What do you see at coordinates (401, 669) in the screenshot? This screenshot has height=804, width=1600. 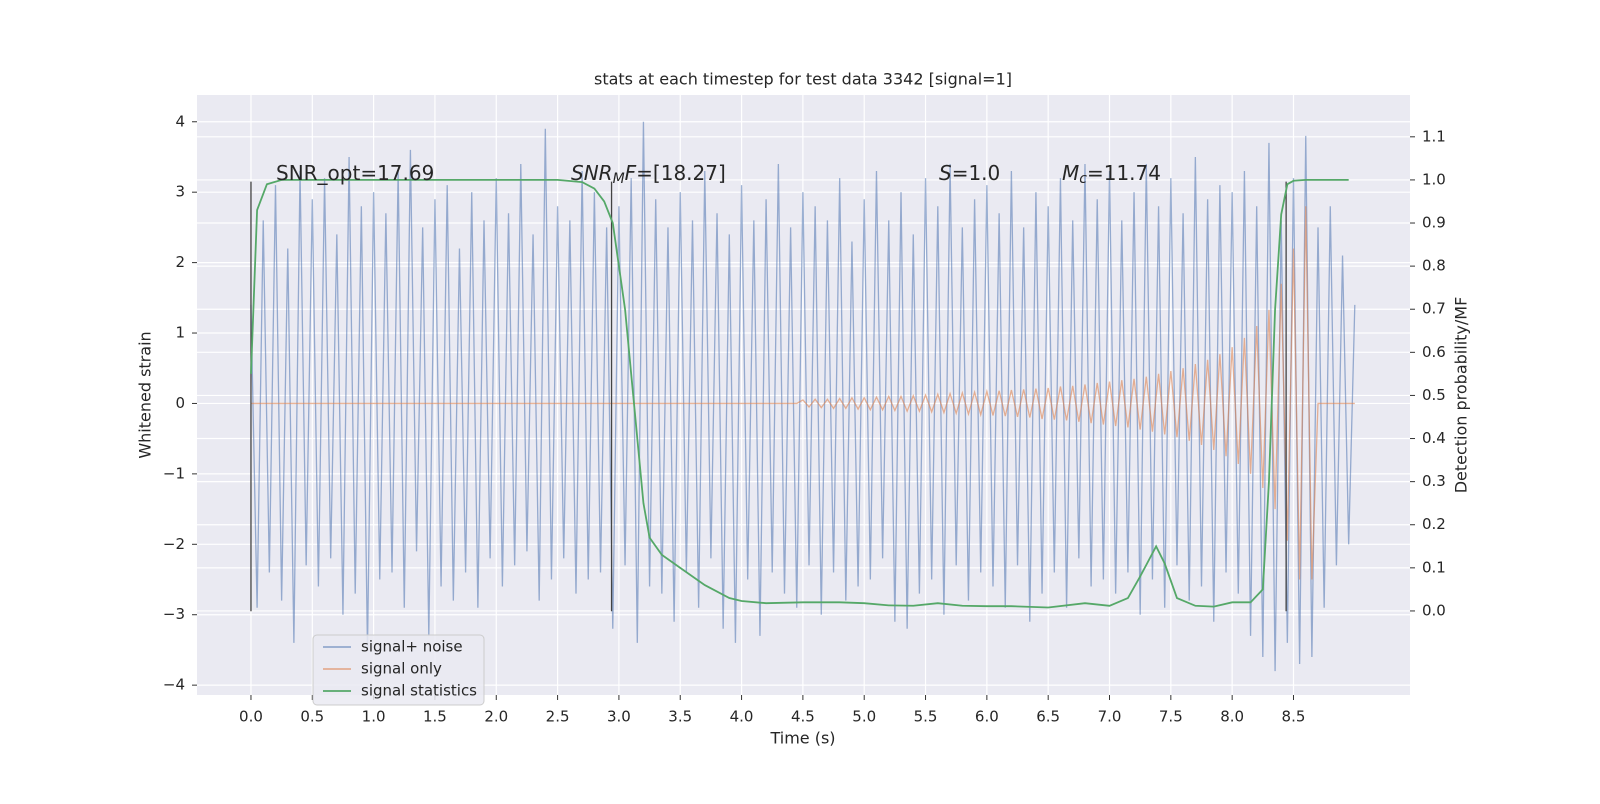 I see `legend-label: signal only` at bounding box center [401, 669].